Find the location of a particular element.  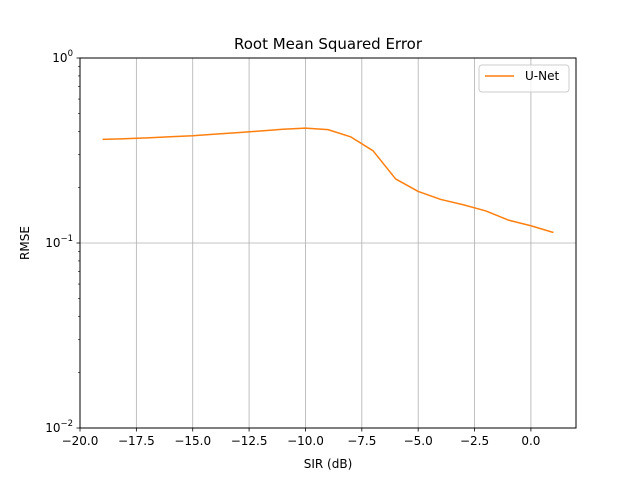

y-tick-label: 10⁰ is located at coordinates (62, 57).